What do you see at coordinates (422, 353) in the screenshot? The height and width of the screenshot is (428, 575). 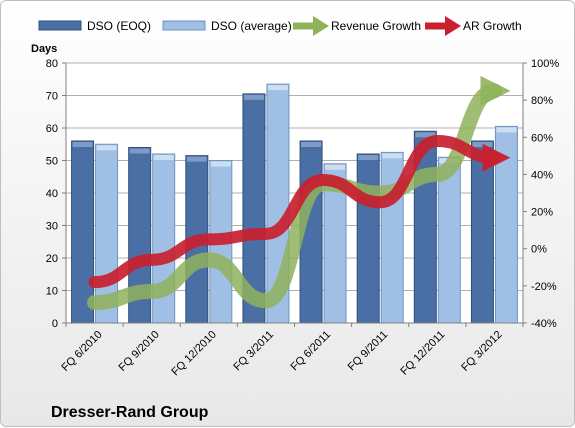 I see `x-tick-label: FQ 12/2011` at bounding box center [422, 353].